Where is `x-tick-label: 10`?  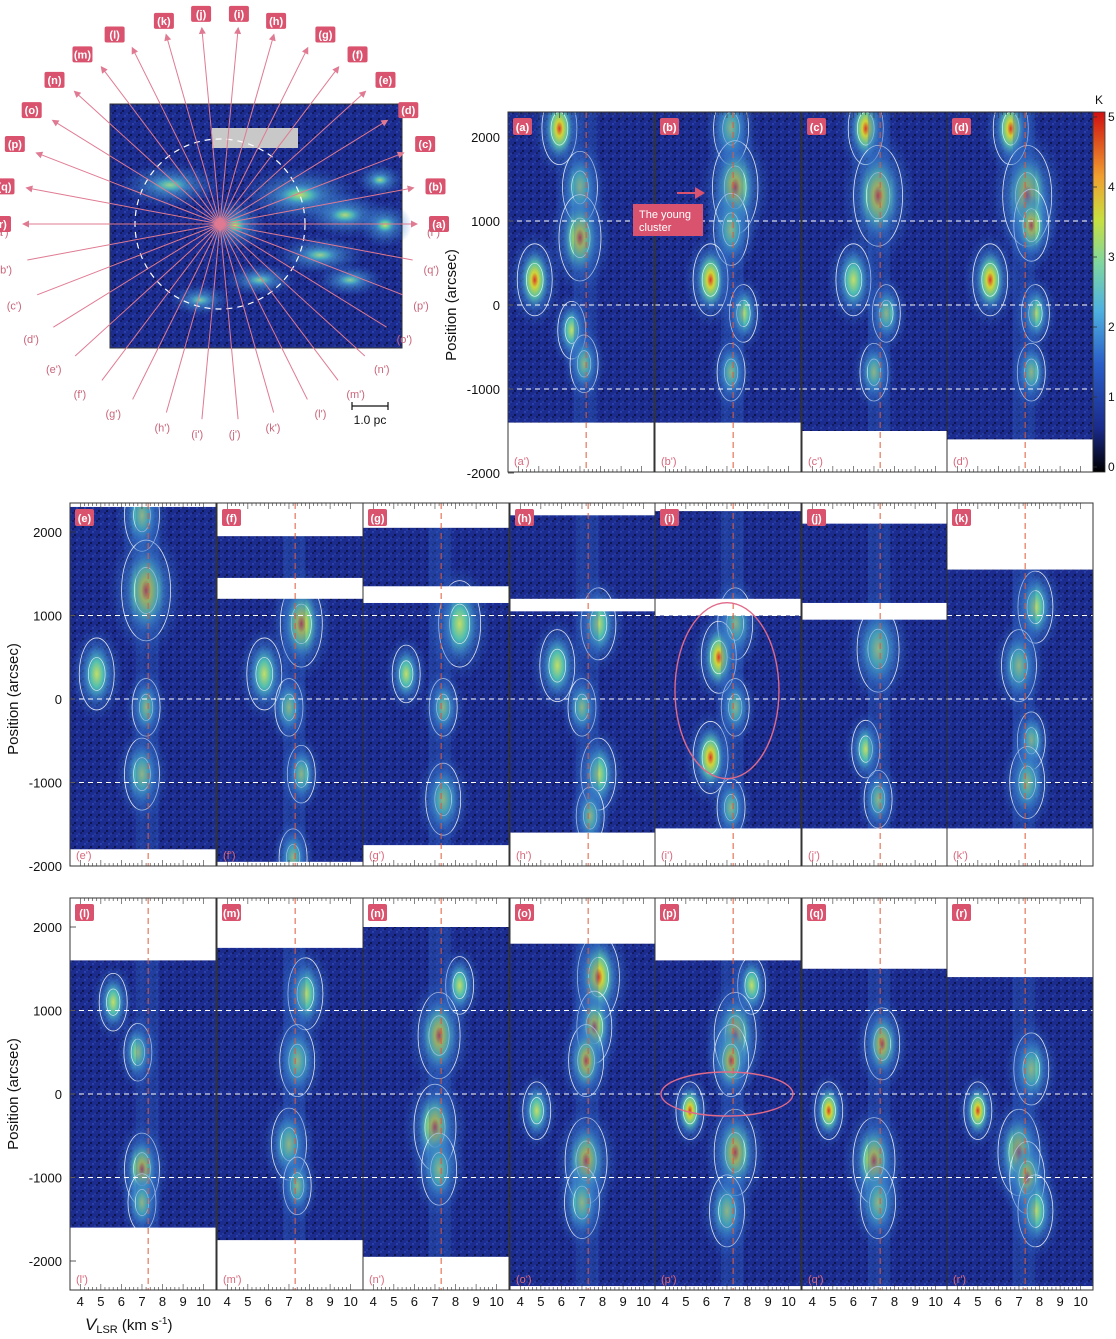 x-tick-label: 10 is located at coordinates (935, 1301).